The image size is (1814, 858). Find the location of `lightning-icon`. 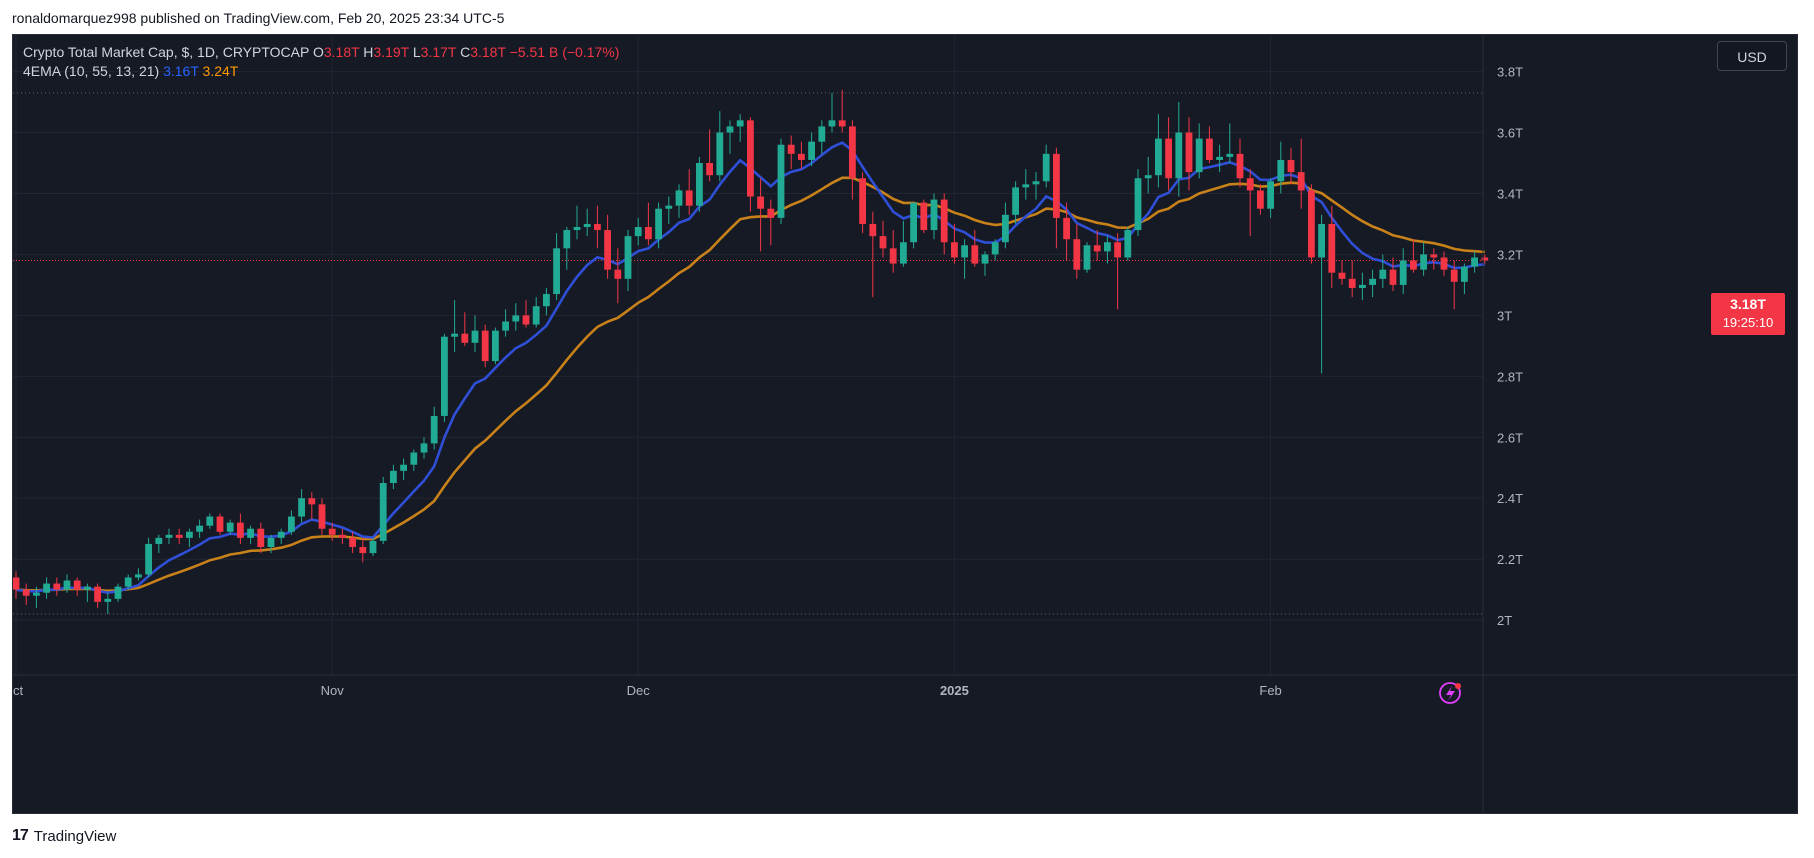

lightning-icon is located at coordinates (1450, 693).